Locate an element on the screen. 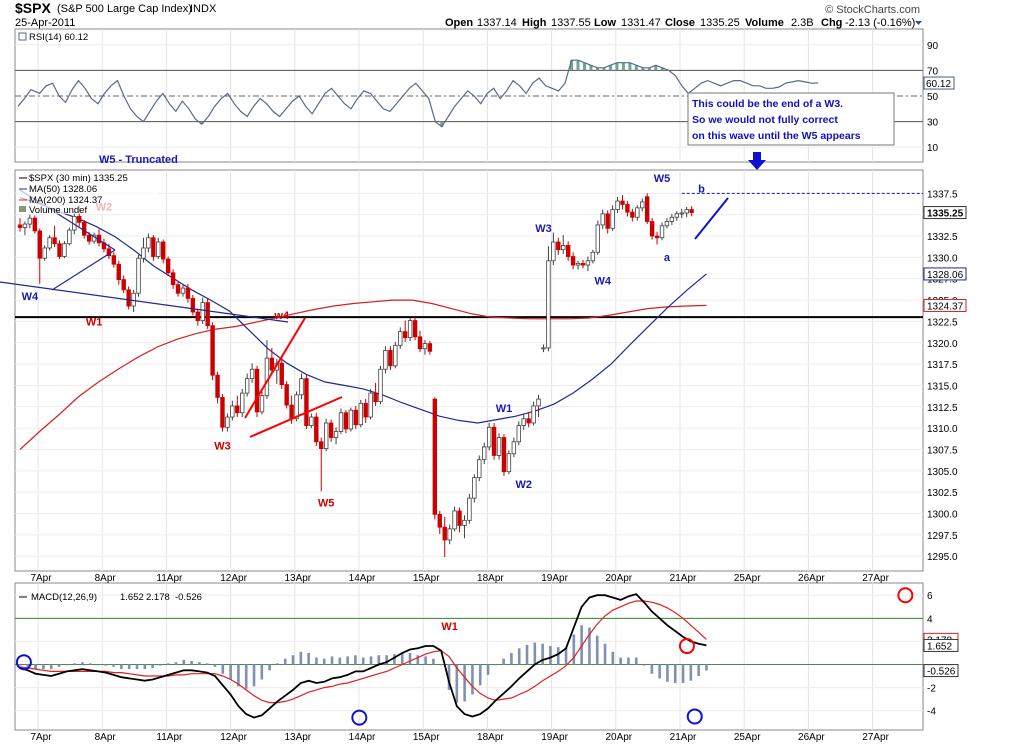 The height and width of the screenshot is (744, 1025). wave-label: a is located at coordinates (667, 258).